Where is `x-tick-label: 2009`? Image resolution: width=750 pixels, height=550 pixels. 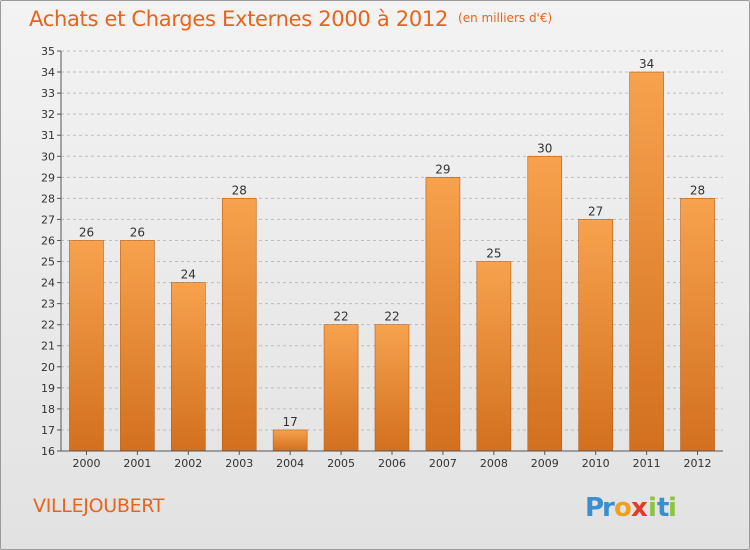 x-tick-label: 2009 is located at coordinates (545, 463).